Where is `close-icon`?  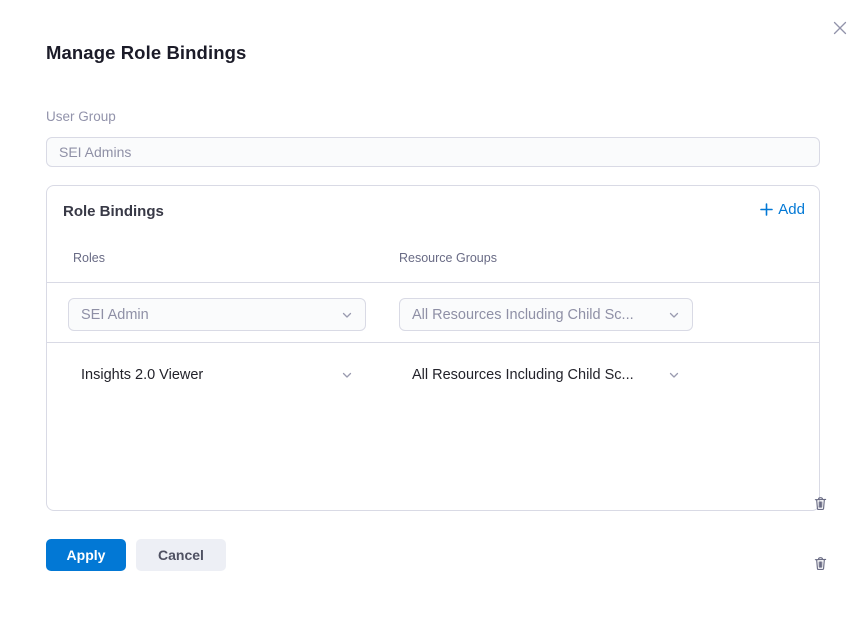
close-icon is located at coordinates (840, 28).